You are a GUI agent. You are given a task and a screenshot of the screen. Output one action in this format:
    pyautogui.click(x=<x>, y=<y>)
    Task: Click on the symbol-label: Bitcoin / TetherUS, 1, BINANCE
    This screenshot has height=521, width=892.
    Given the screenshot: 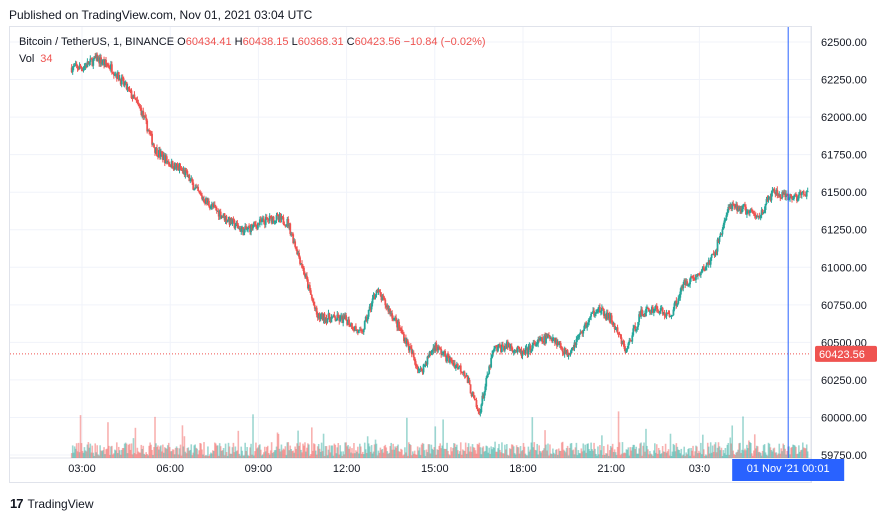 What is the action you would take?
    pyautogui.click(x=97, y=42)
    